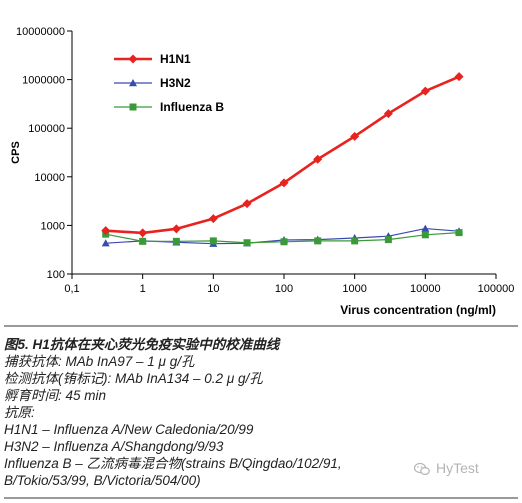 This screenshot has height=503, width=522. I want to click on legend-label: H3N2, so click(175, 83).